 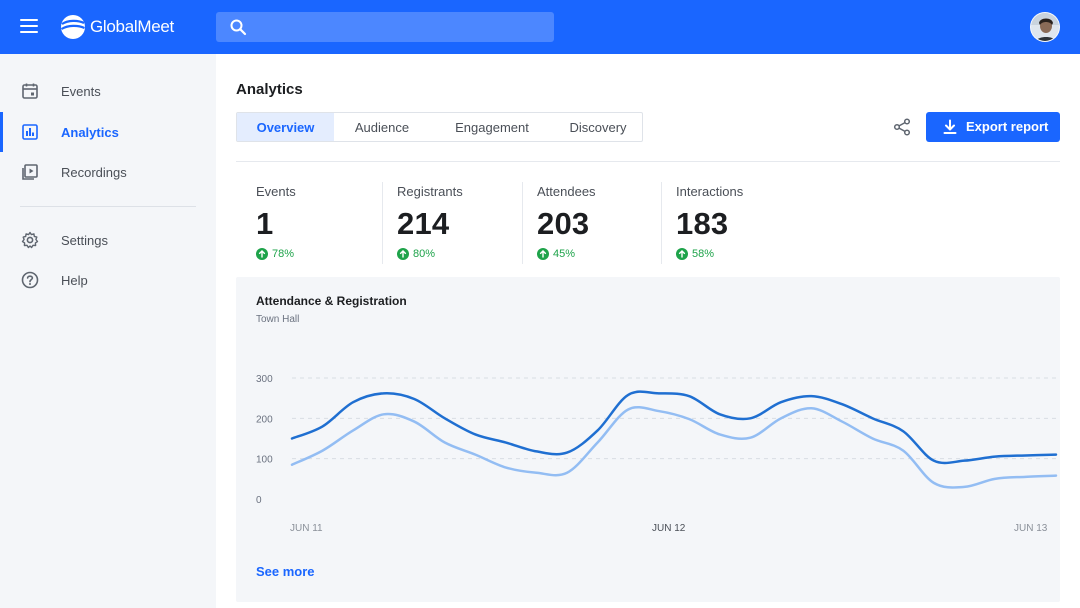 I want to click on stat-delta: 58%, so click(x=695, y=254).